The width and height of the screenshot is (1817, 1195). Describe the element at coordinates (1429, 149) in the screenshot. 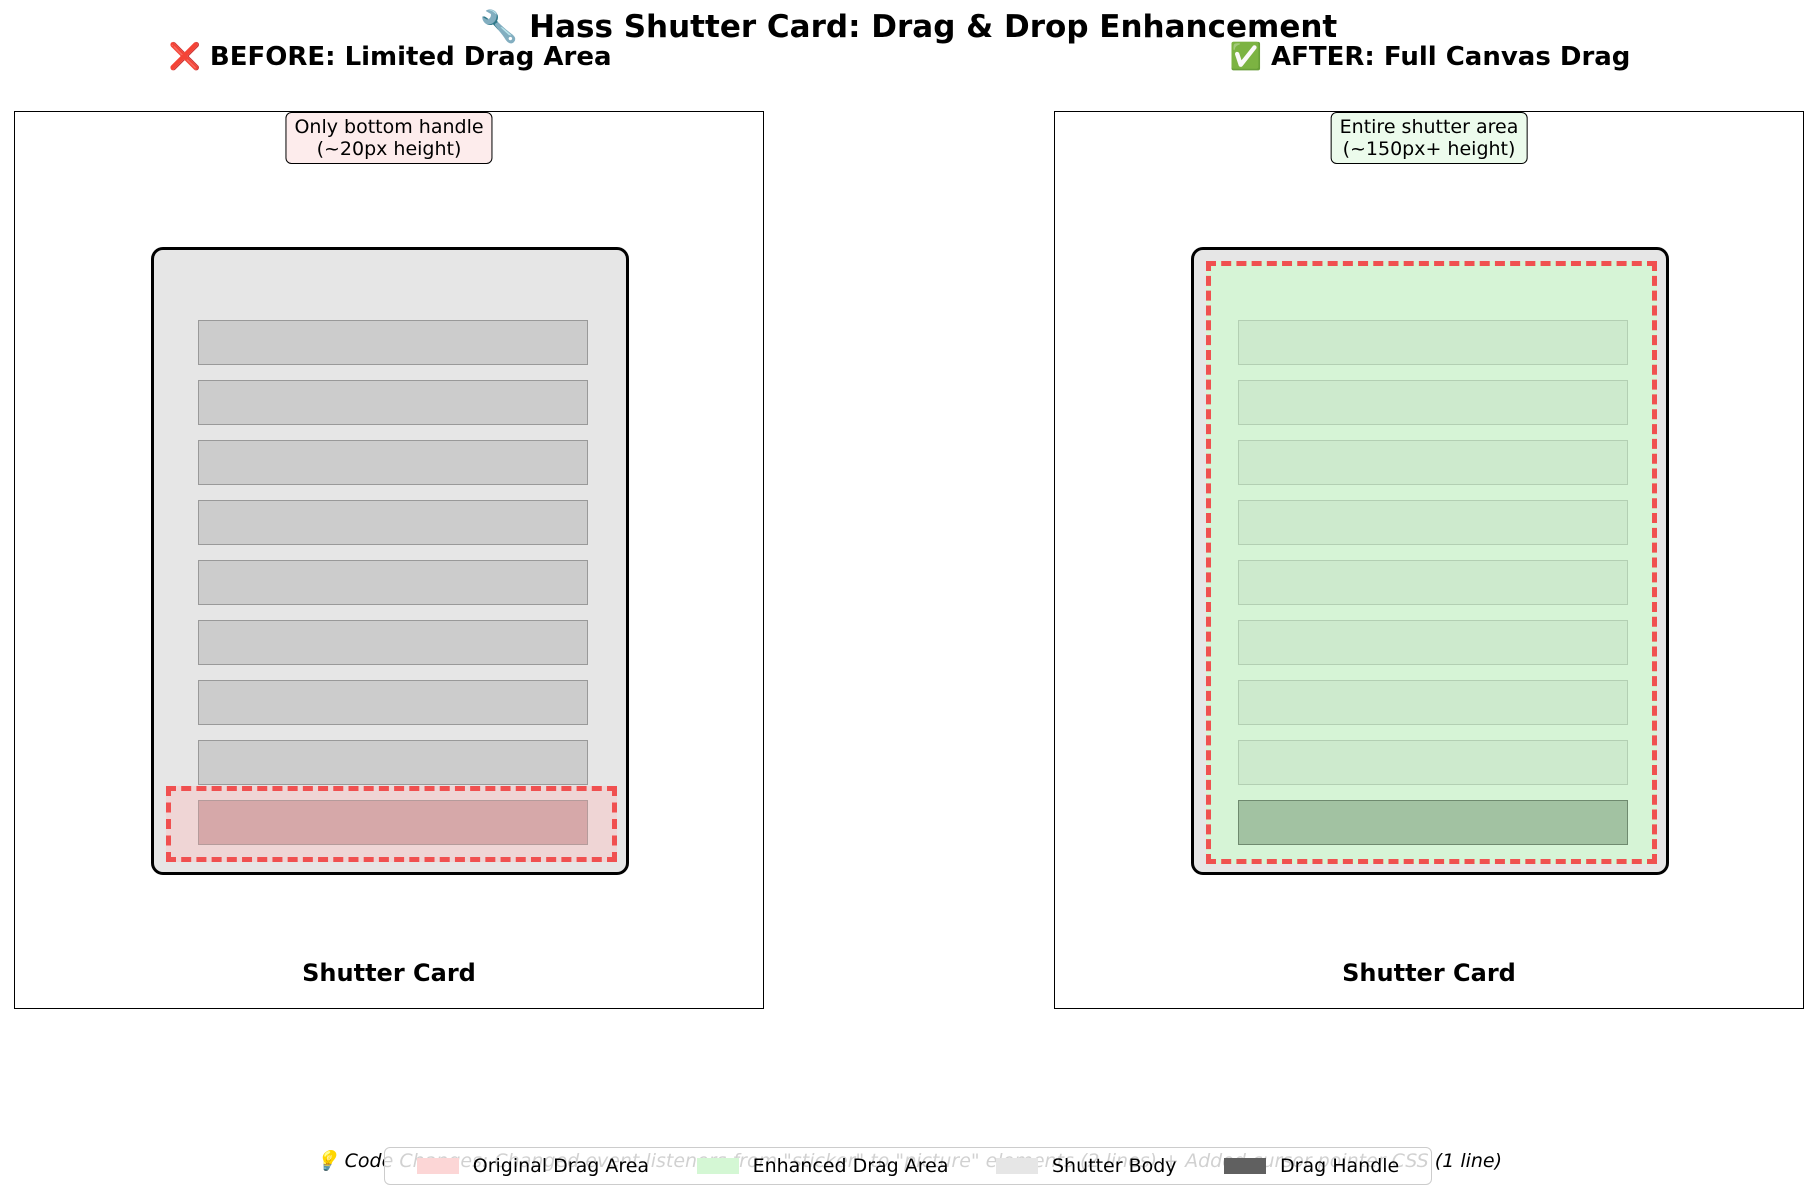

I see `after-note-line2: (~150px+ height)` at that location.